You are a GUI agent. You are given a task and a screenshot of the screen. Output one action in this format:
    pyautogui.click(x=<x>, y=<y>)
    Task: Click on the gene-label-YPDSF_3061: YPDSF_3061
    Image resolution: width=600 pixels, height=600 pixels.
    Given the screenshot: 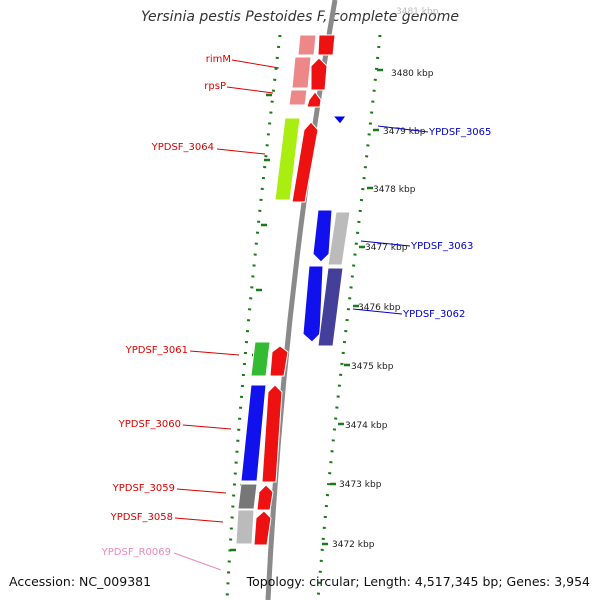 What is the action you would take?
    pyautogui.click(x=156, y=350)
    